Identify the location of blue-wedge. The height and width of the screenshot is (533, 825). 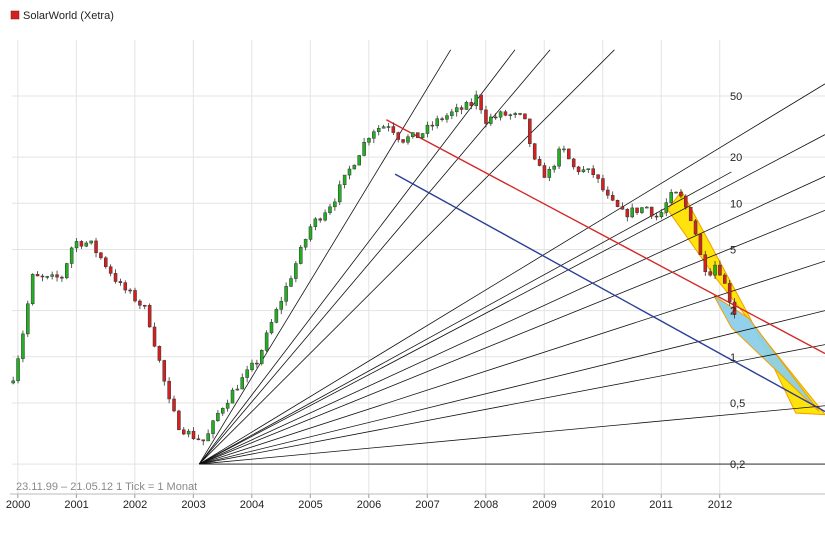
(766, 353).